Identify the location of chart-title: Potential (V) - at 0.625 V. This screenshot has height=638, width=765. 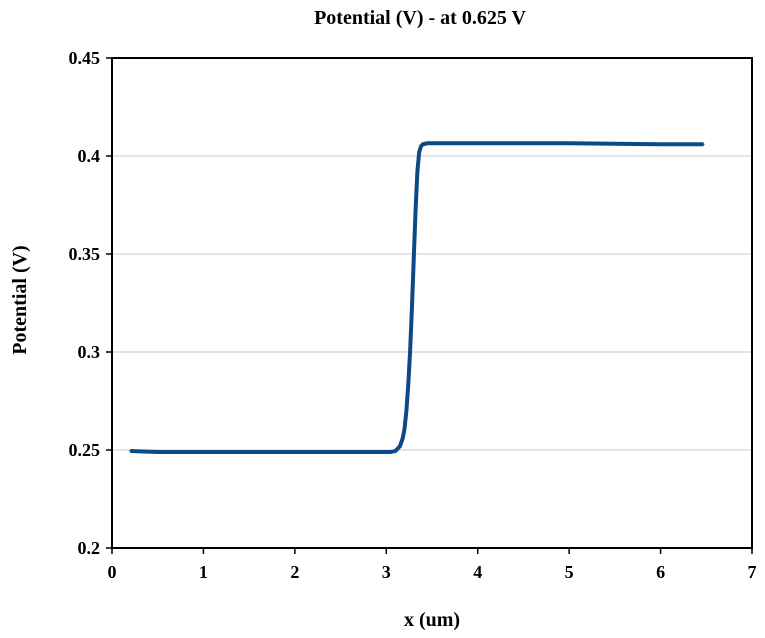
(420, 18).